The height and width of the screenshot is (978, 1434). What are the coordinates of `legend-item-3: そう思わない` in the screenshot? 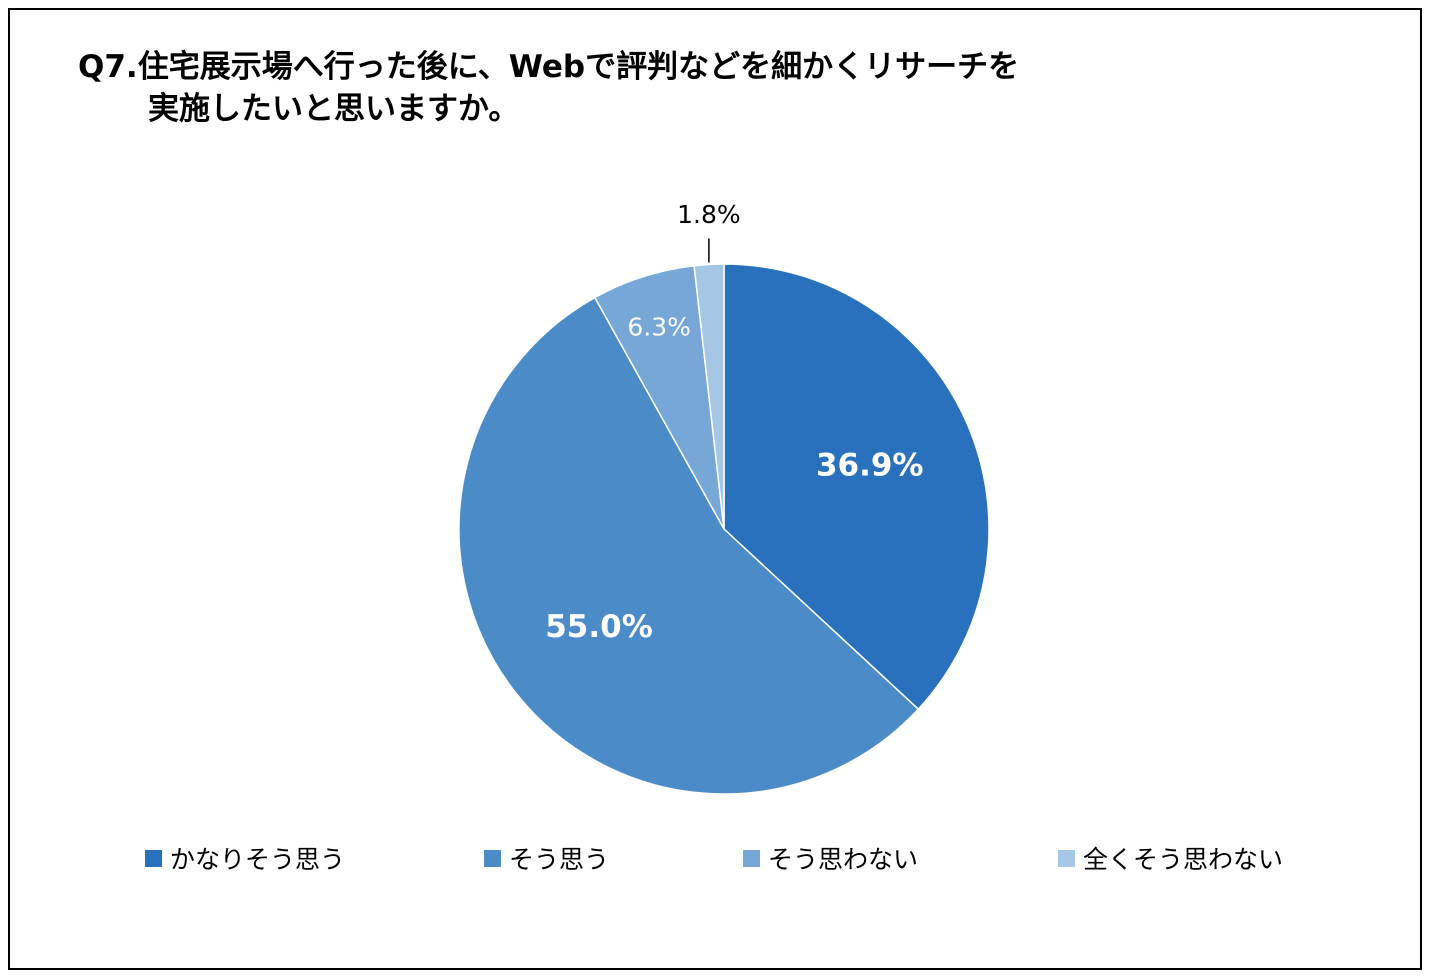 It's located at (830, 858).